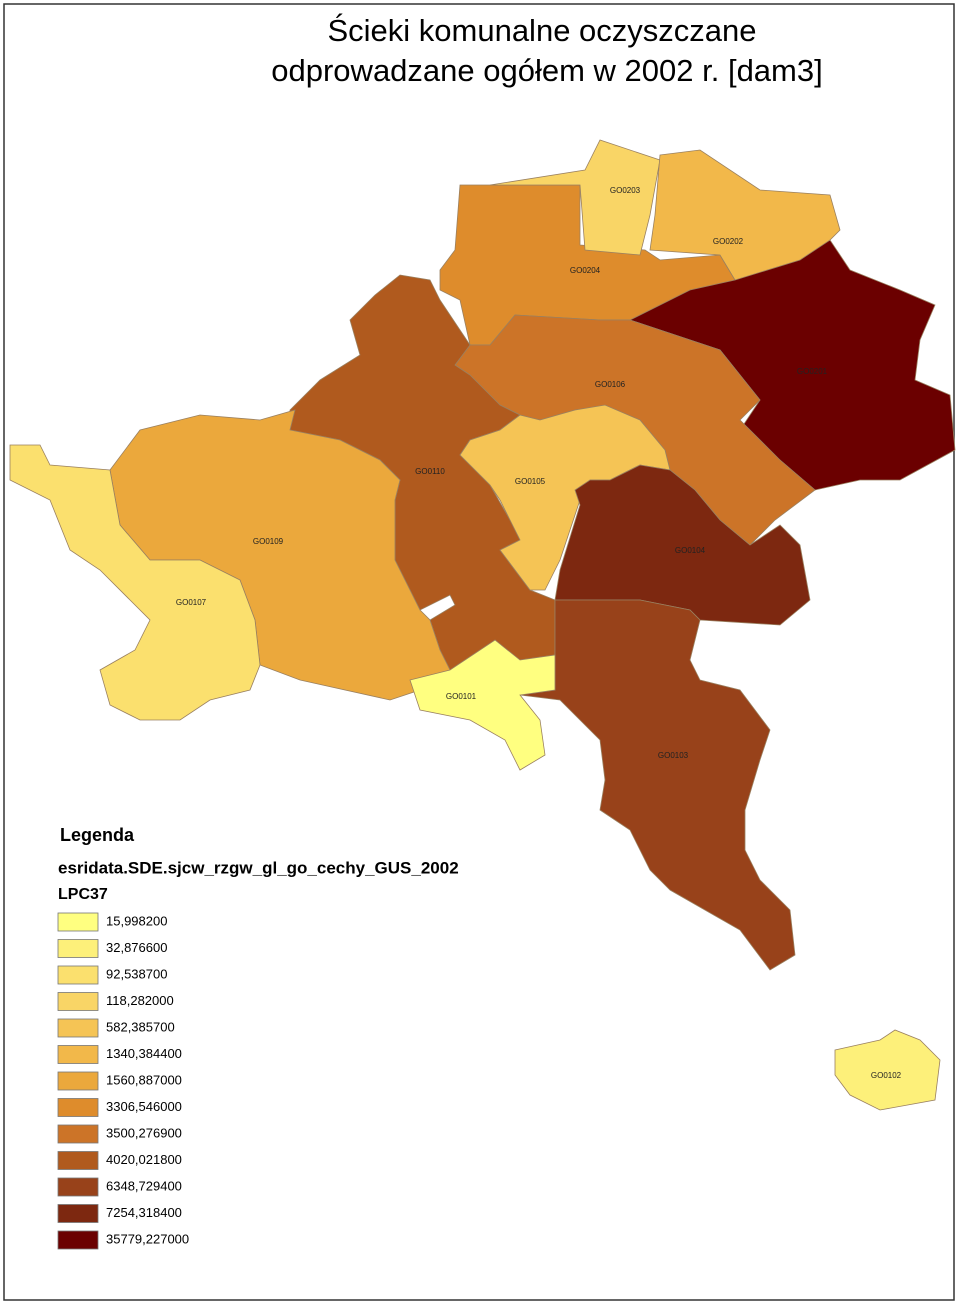 The width and height of the screenshot is (960, 1310). What do you see at coordinates (546, 70) in the screenshot?
I see `title-line: odprowadzane ogółem w 2002 r. [dam3]` at bounding box center [546, 70].